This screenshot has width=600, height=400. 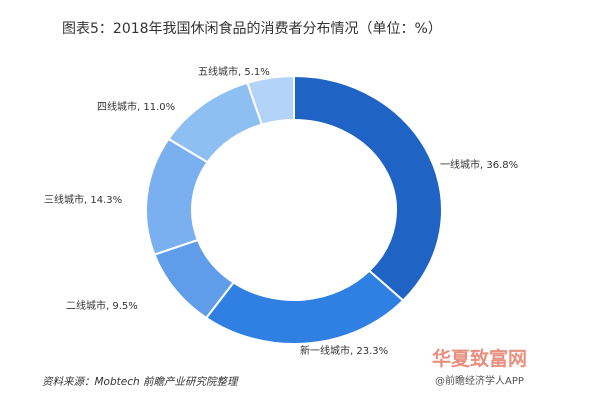 What do you see at coordinates (102, 306) in the screenshot?
I see `label-tier2: 二线城市, 9.5%` at bounding box center [102, 306].